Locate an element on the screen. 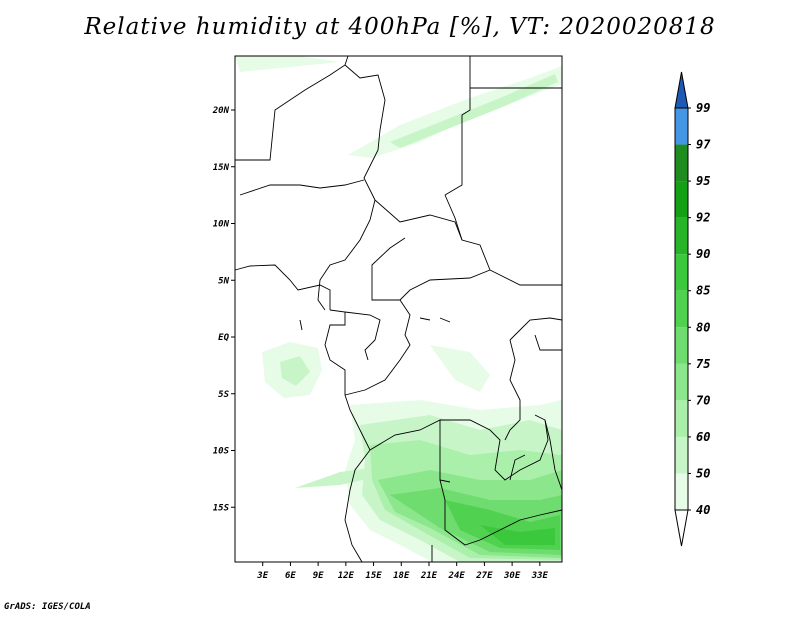  latitude-axis: 20N 15N 10N 5N EQ 5S 10S 15S is located at coordinates (223, 309).